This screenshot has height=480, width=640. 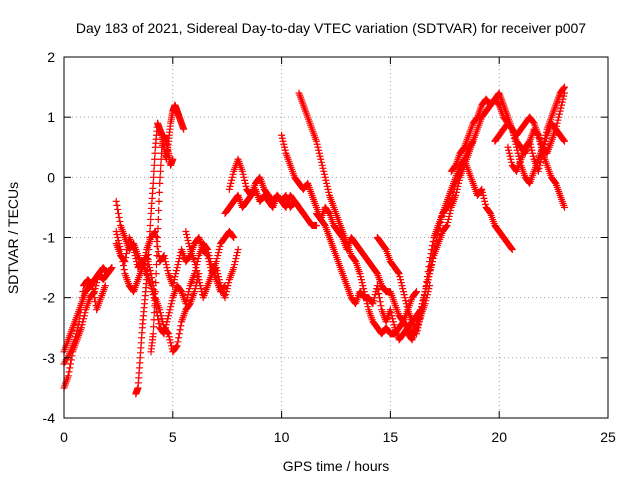 What do you see at coordinates (173, 437) in the screenshot?
I see `x-tick-label: 5` at bounding box center [173, 437].